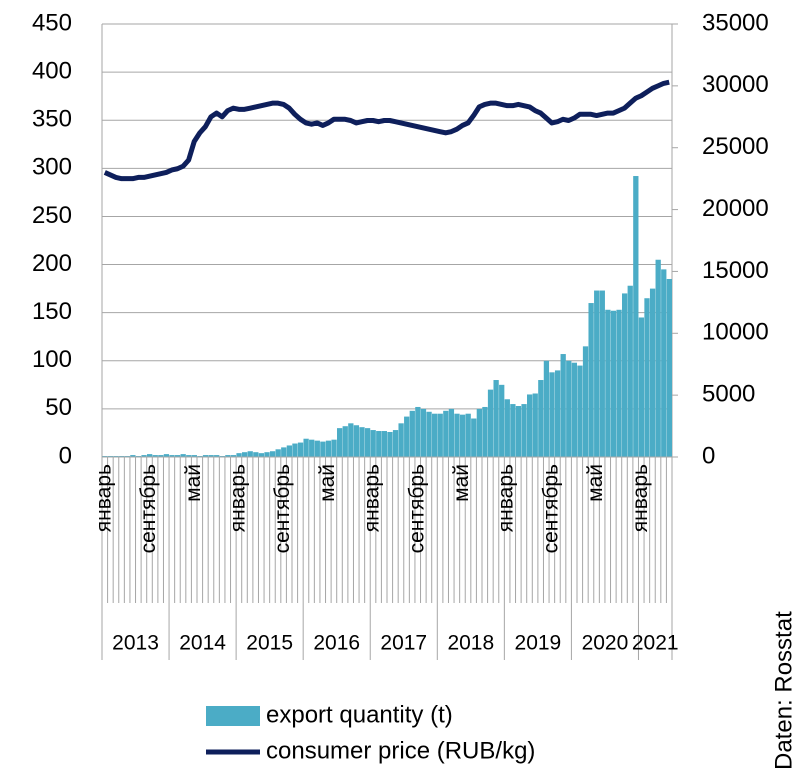  I want to click on x-group-label: 2015, so click(269, 643).